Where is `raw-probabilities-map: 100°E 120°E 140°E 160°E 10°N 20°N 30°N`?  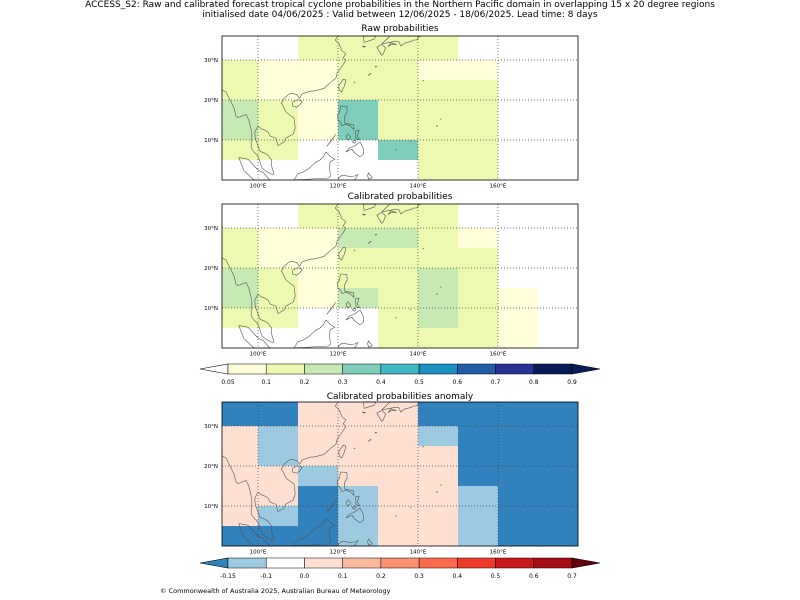 raw-probabilities-map: 100°E 120°E 140°E 160°E 10°N 20°N 30°N is located at coordinates (391, 112).